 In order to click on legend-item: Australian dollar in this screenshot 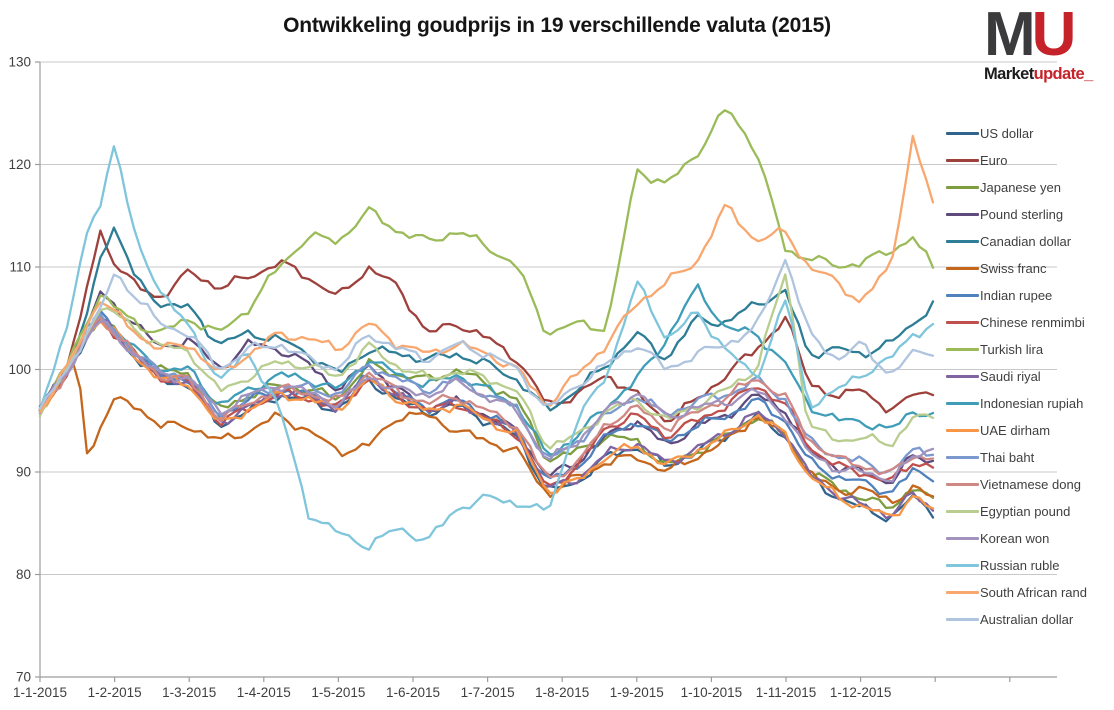, I will do `click(1029, 619)`.